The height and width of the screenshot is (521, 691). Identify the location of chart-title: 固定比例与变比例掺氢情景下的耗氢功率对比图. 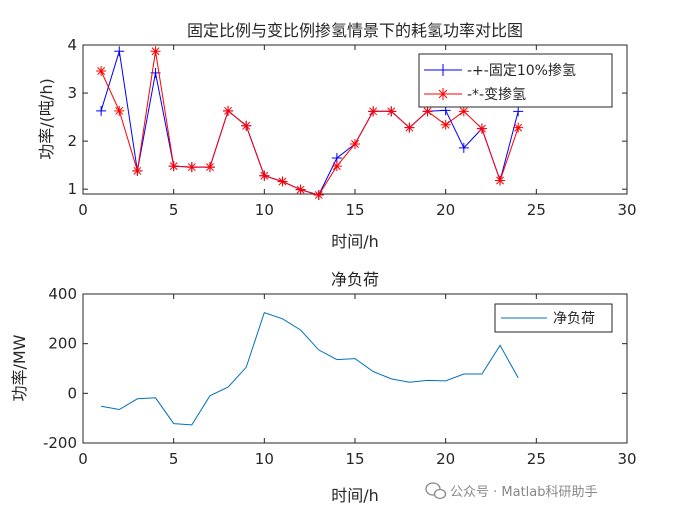
(355, 30).